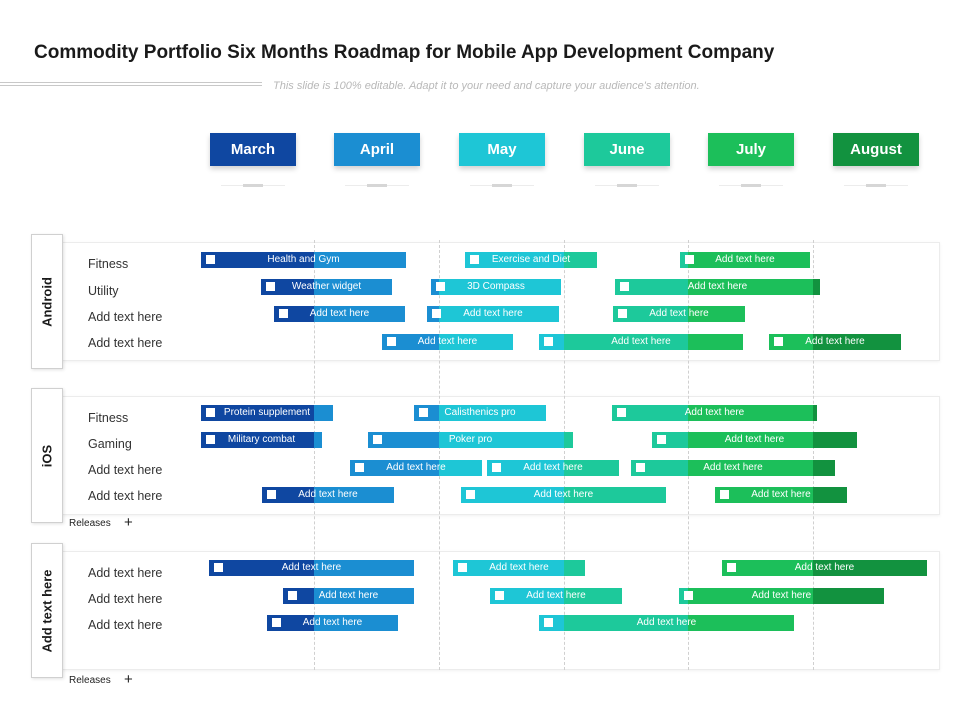 The width and height of the screenshot is (960, 720). What do you see at coordinates (103, 291) in the screenshot?
I see `row-label: Utility` at bounding box center [103, 291].